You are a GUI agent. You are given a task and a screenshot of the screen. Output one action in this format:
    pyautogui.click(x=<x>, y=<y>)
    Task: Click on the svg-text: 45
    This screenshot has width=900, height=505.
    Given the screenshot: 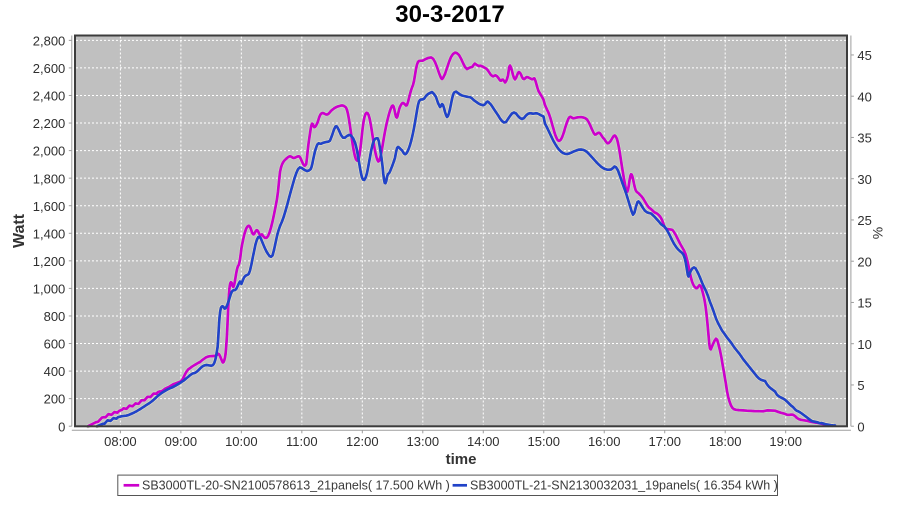 What is the action you would take?
    pyautogui.click(x=864, y=55)
    